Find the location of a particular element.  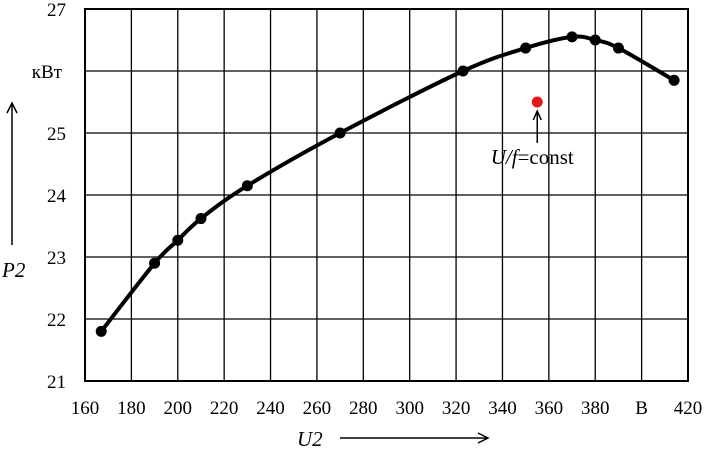

y-tick-label: 25 is located at coordinates (56, 134).